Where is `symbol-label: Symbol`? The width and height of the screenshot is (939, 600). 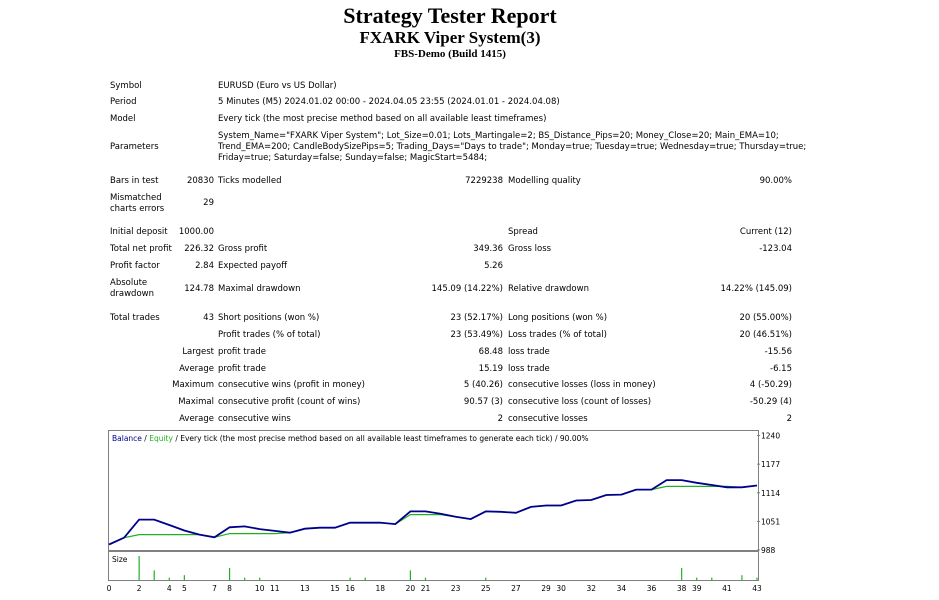
symbol-label: Symbol is located at coordinates (126, 86).